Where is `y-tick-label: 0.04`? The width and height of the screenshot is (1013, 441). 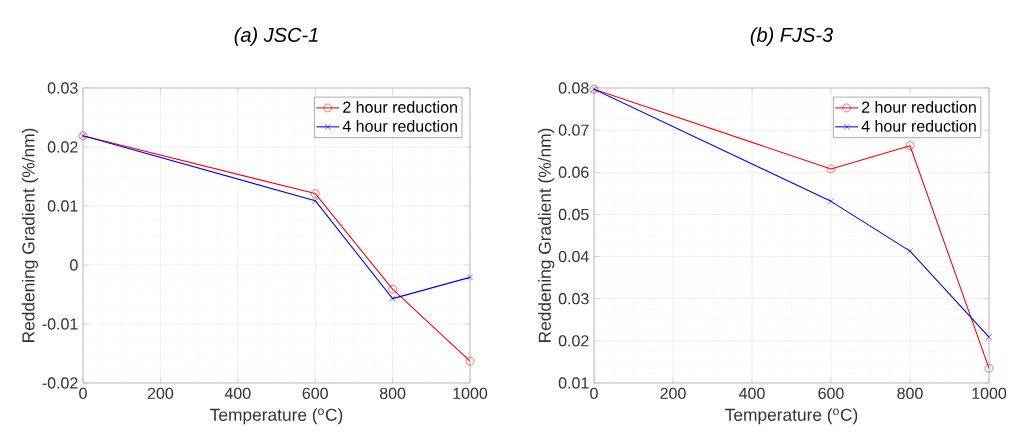
y-tick-label: 0.04 is located at coordinates (573, 256).